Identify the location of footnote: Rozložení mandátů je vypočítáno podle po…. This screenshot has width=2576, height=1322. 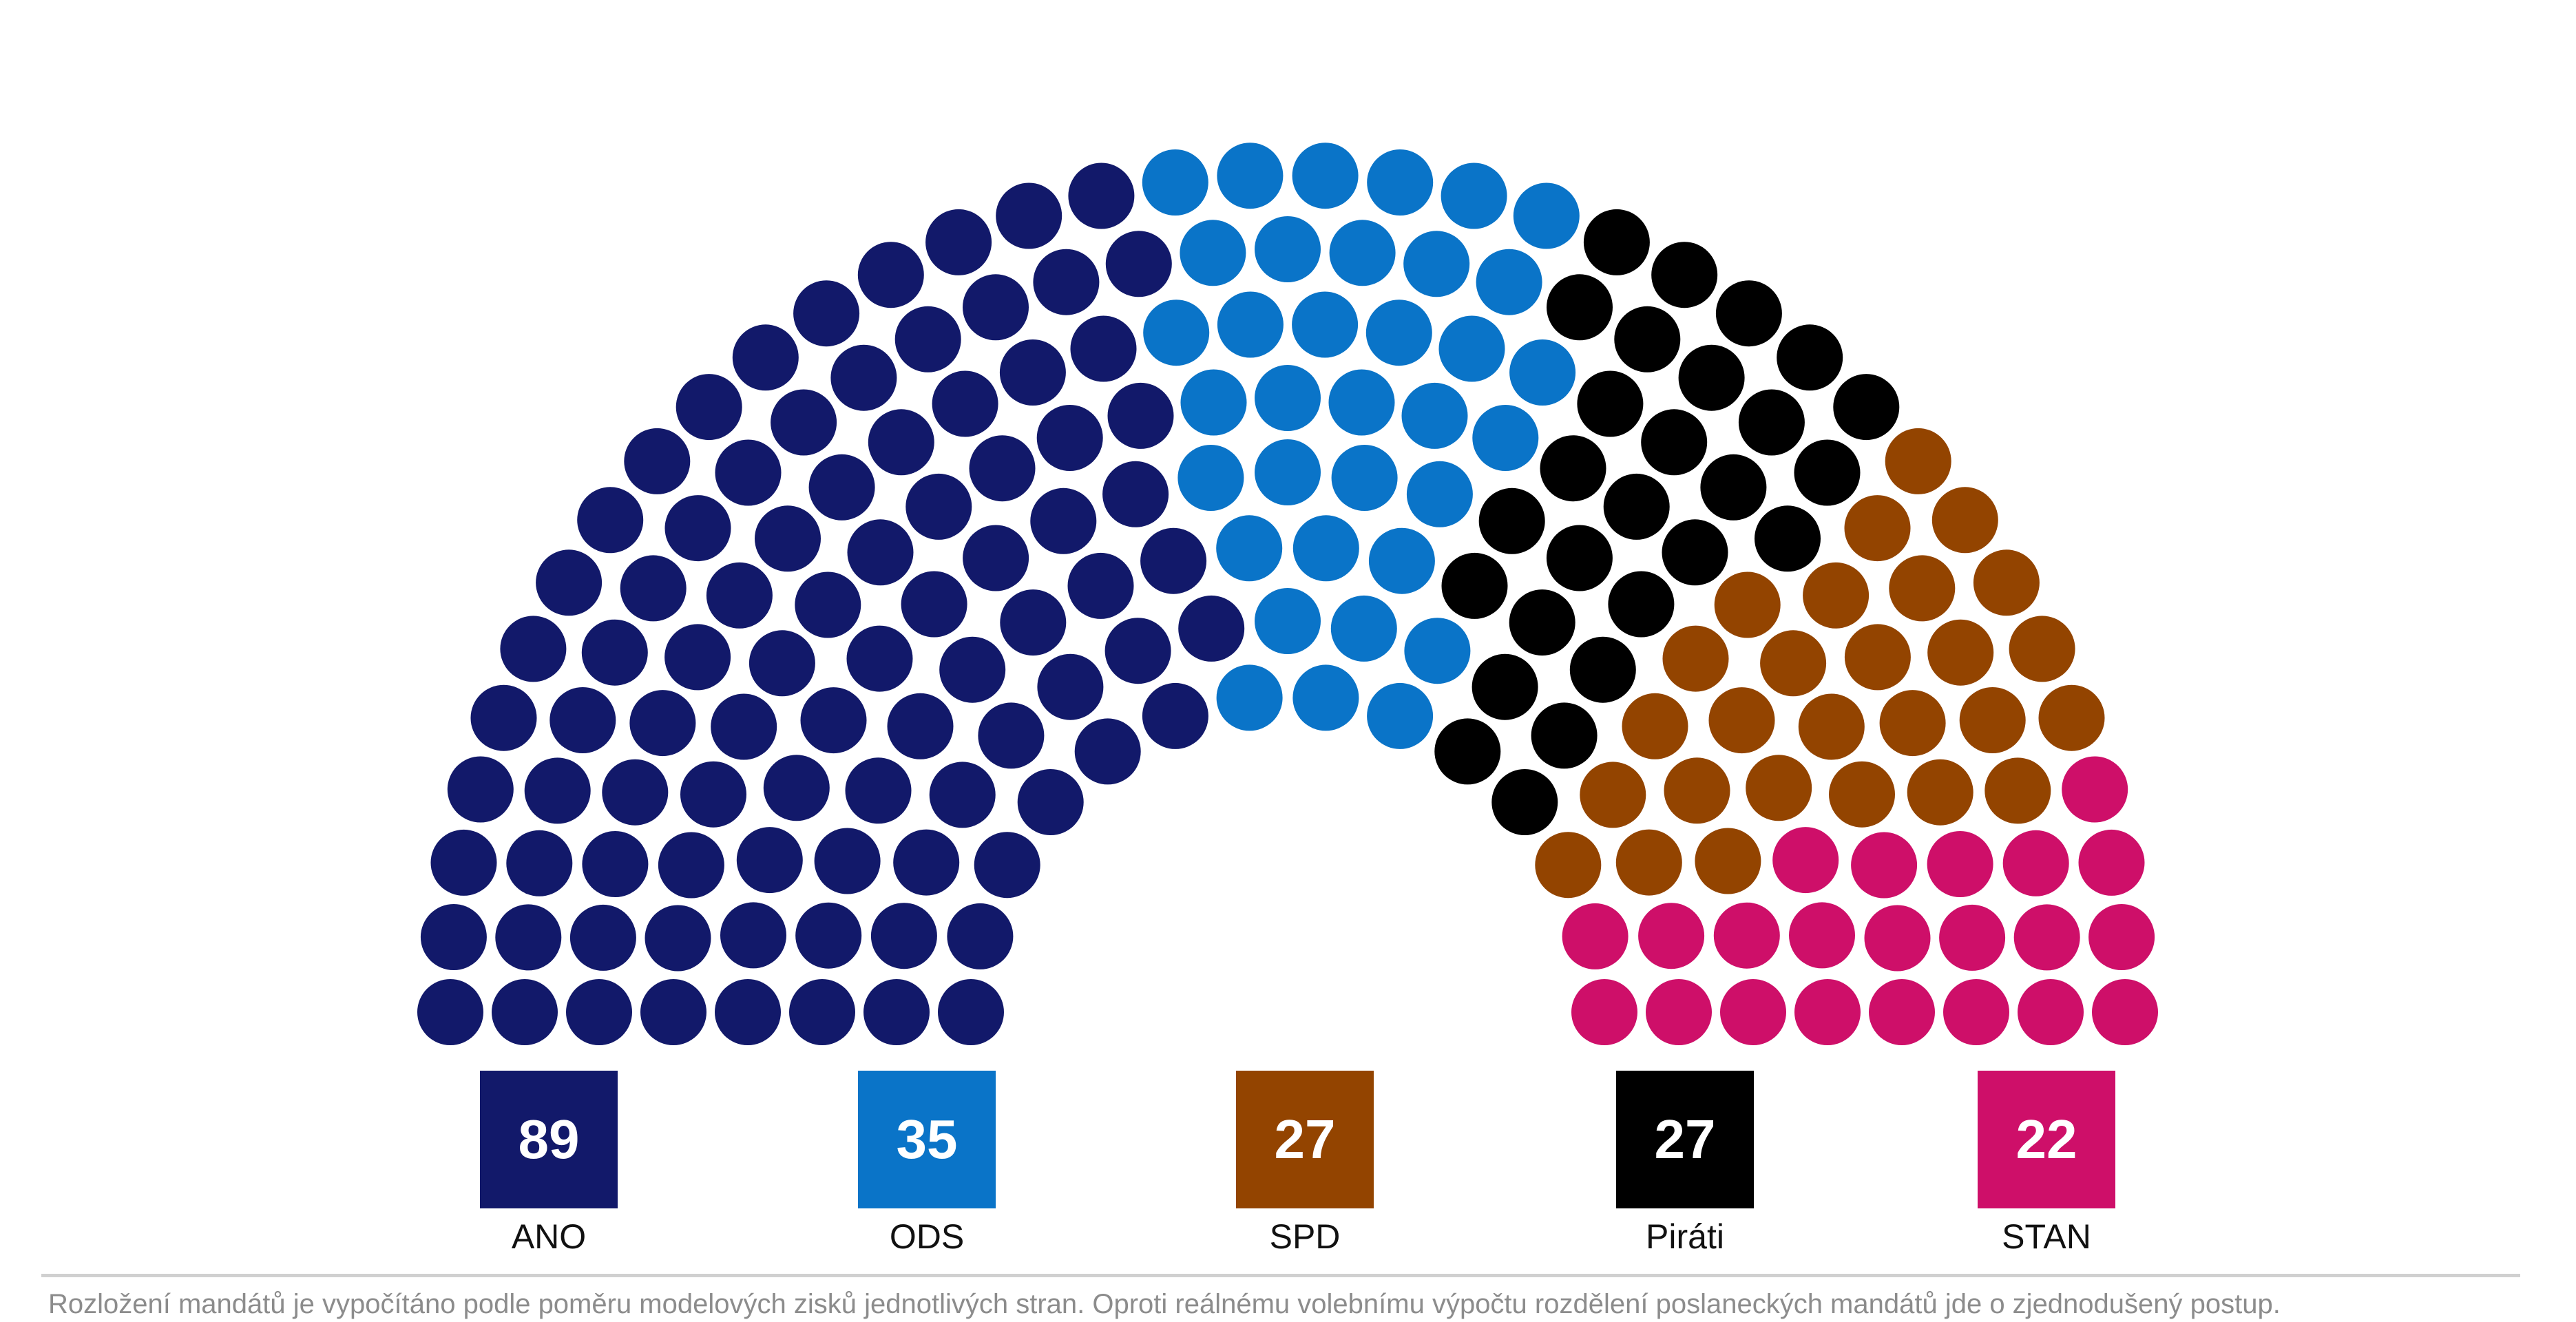
(1164, 1304).